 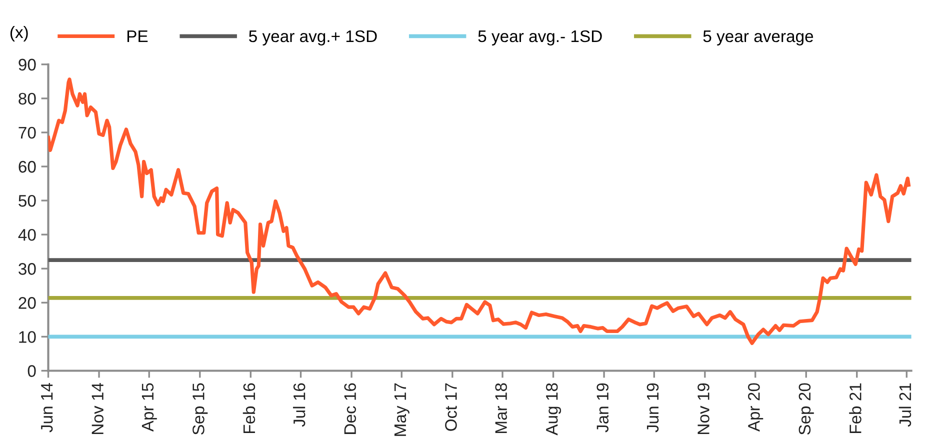 I want to click on x-tick-label: Jun 19, so click(x=652, y=407).